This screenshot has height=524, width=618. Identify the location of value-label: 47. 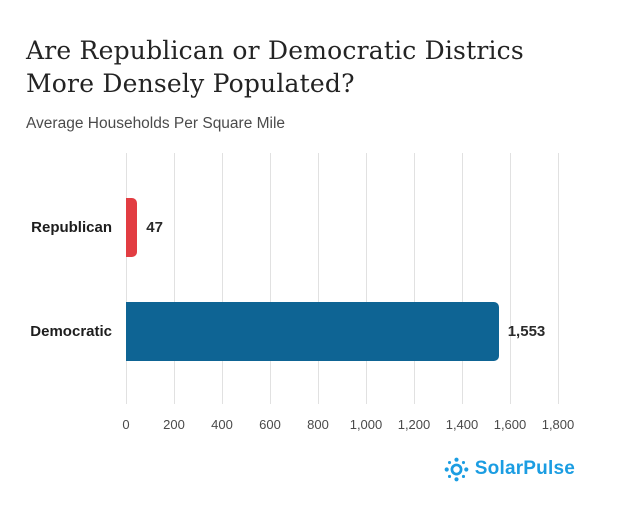
(154, 227).